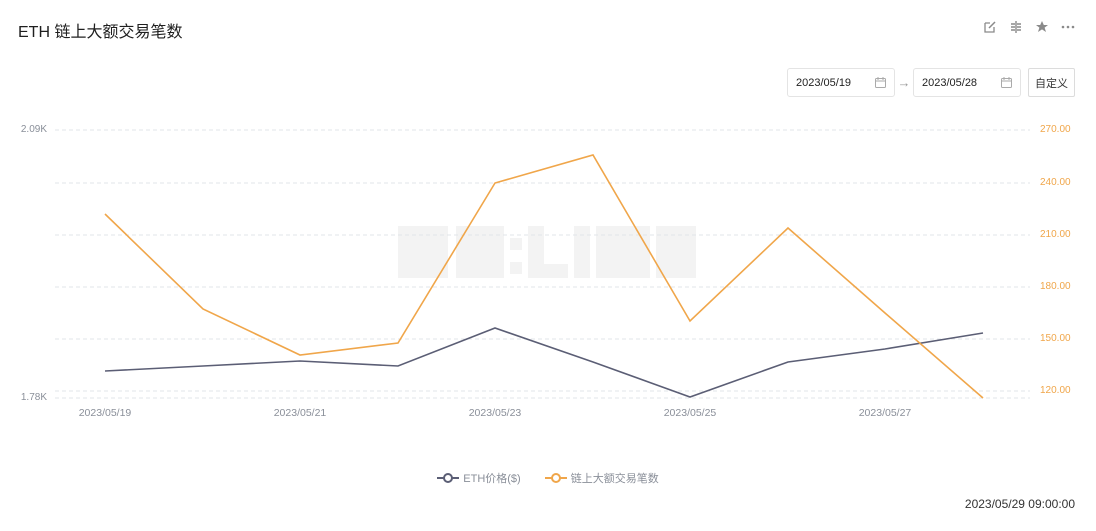 Image resolution: width=1096 pixels, height=531 pixels. I want to click on date-range-picker: 2023/05/19 → 2023/05/28 自定义, so click(931, 82).